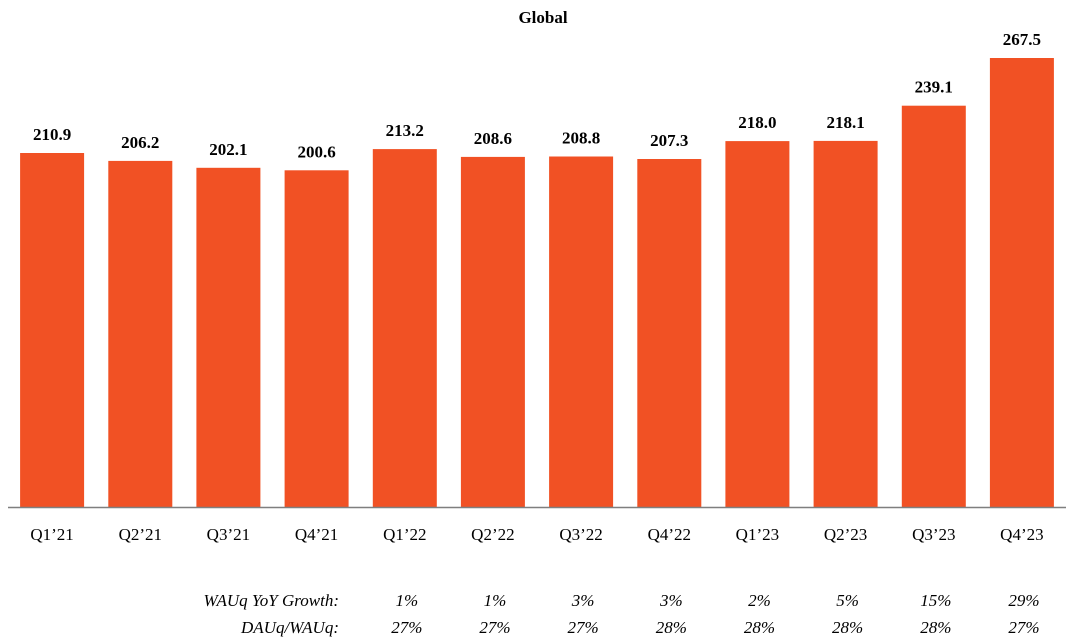 This screenshot has height=639, width=1066. Describe the element at coordinates (669, 534) in the screenshot. I see `category-label-8: Q4’22` at that location.